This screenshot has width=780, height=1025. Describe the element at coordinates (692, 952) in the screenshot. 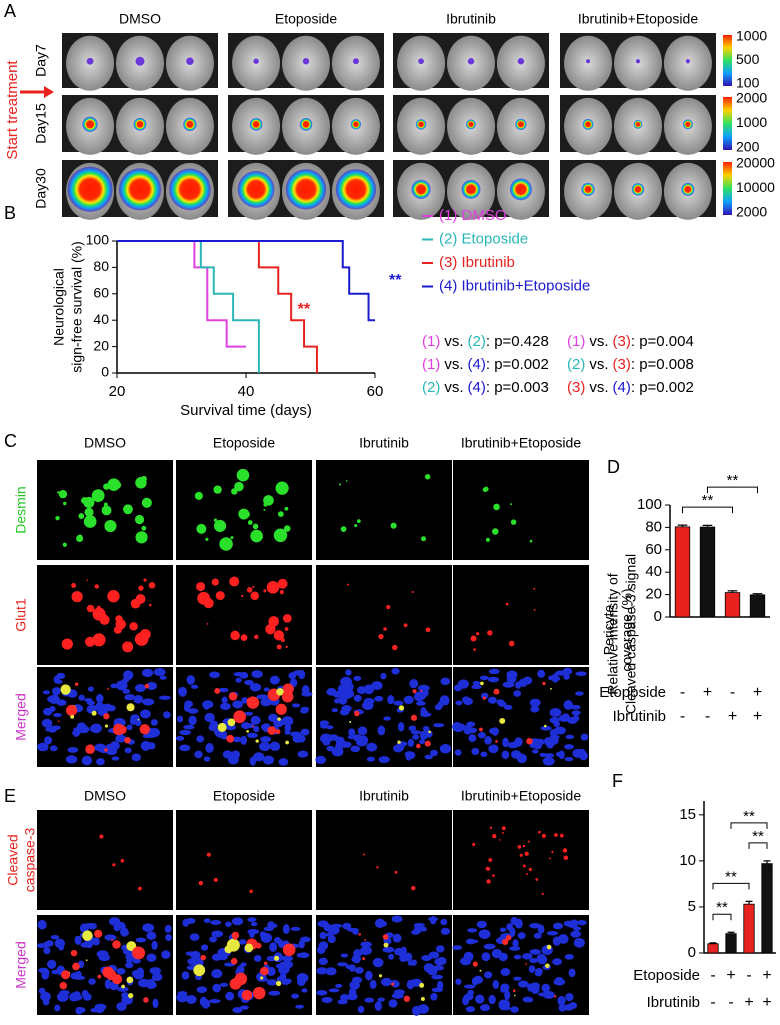

I see `y-tick-label: 0` at that location.